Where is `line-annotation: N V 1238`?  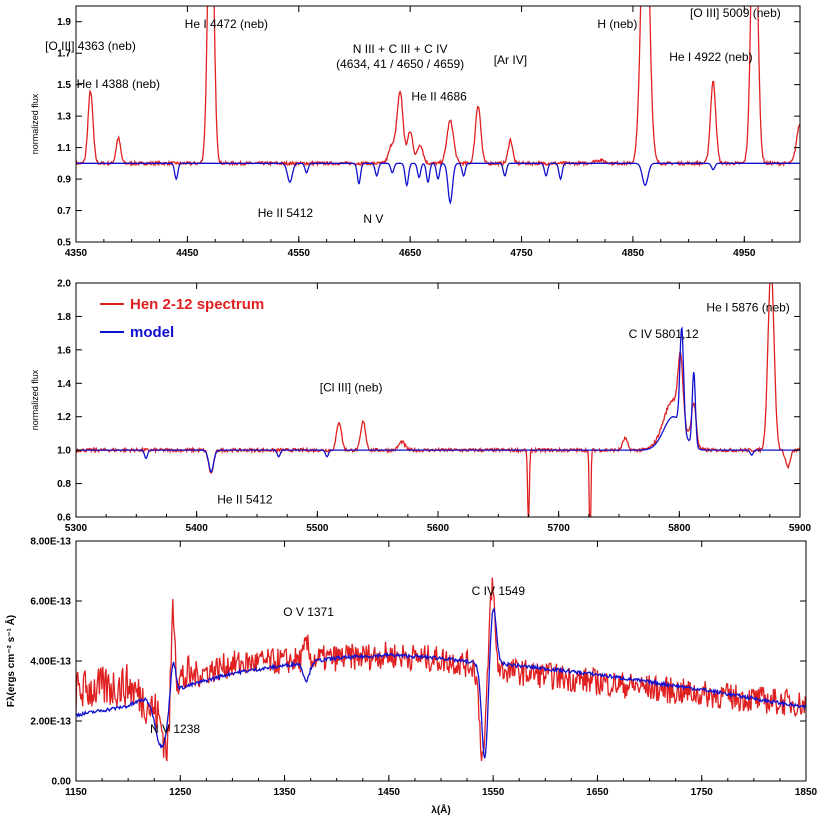 line-annotation: N V 1238 is located at coordinates (175, 729).